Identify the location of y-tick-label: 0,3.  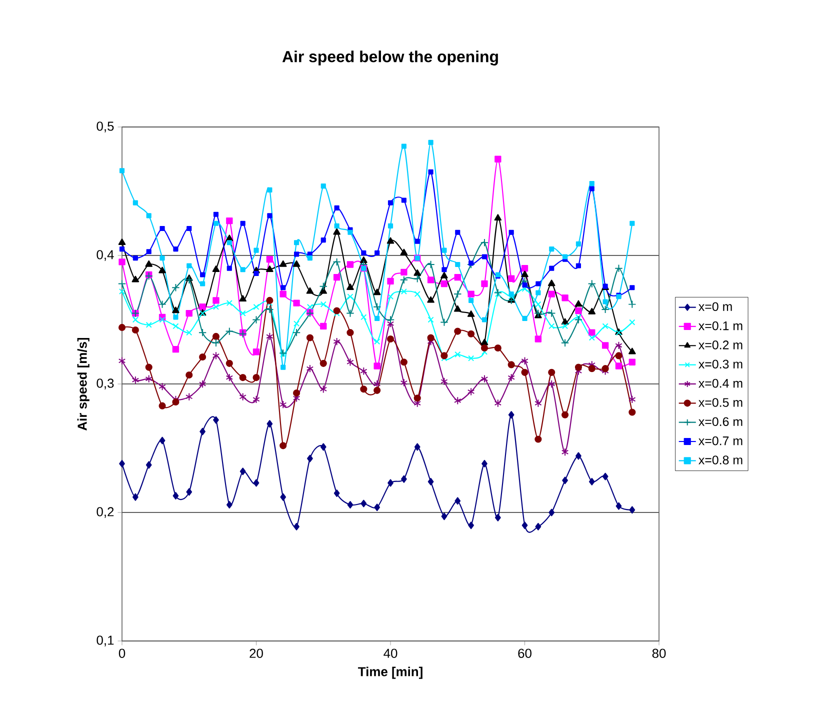
(105, 384).